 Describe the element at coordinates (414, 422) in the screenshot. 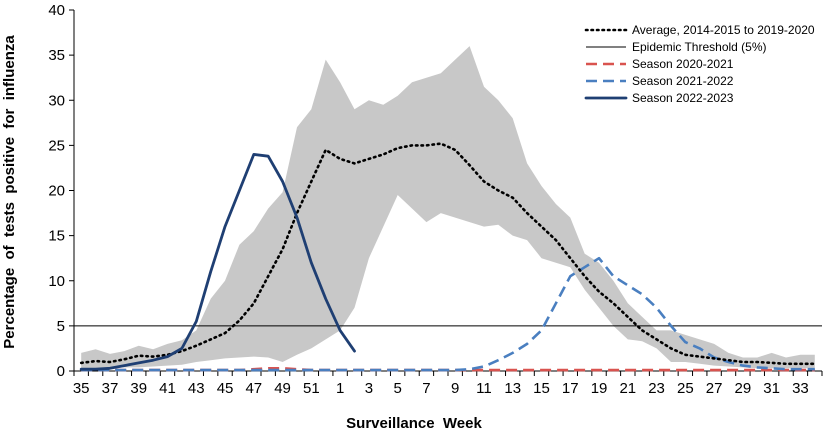

I see `x-axis-title: Surveillance Week` at that location.